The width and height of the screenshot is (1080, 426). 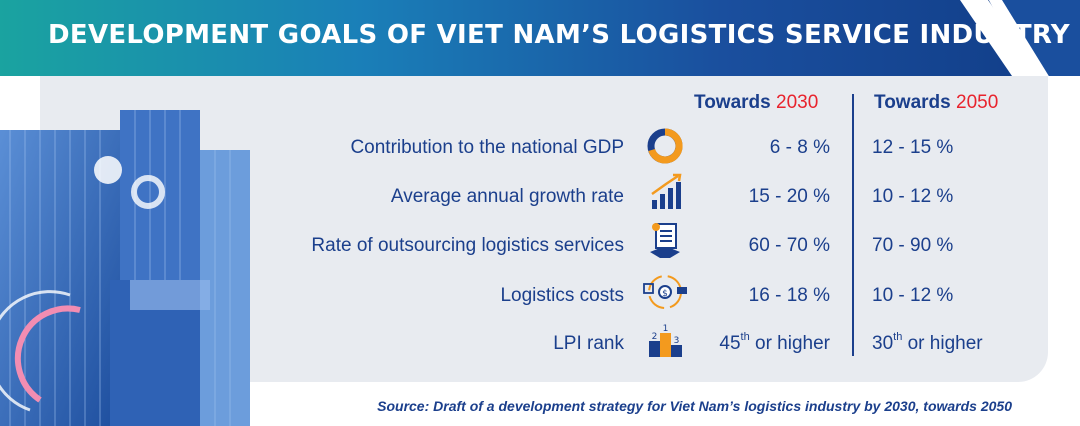 What do you see at coordinates (562, 295) in the screenshot?
I see `row-label-logistics-costs: Logistics costs` at bounding box center [562, 295].